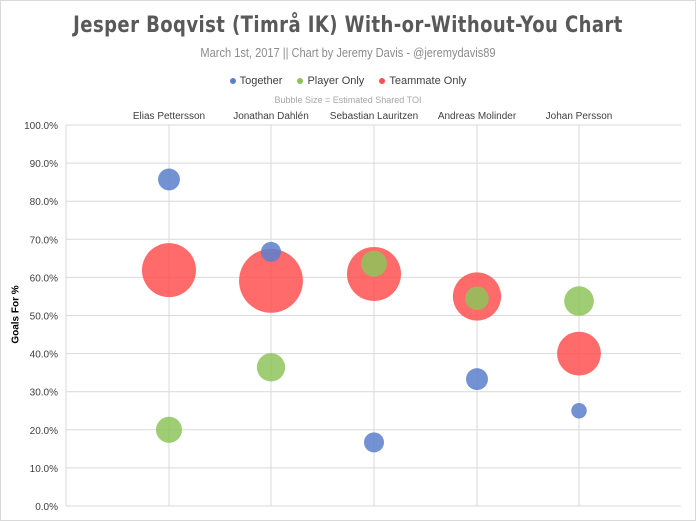 The height and width of the screenshot is (521, 696). What do you see at coordinates (261, 81) in the screenshot?
I see `legend-label: Together` at bounding box center [261, 81].